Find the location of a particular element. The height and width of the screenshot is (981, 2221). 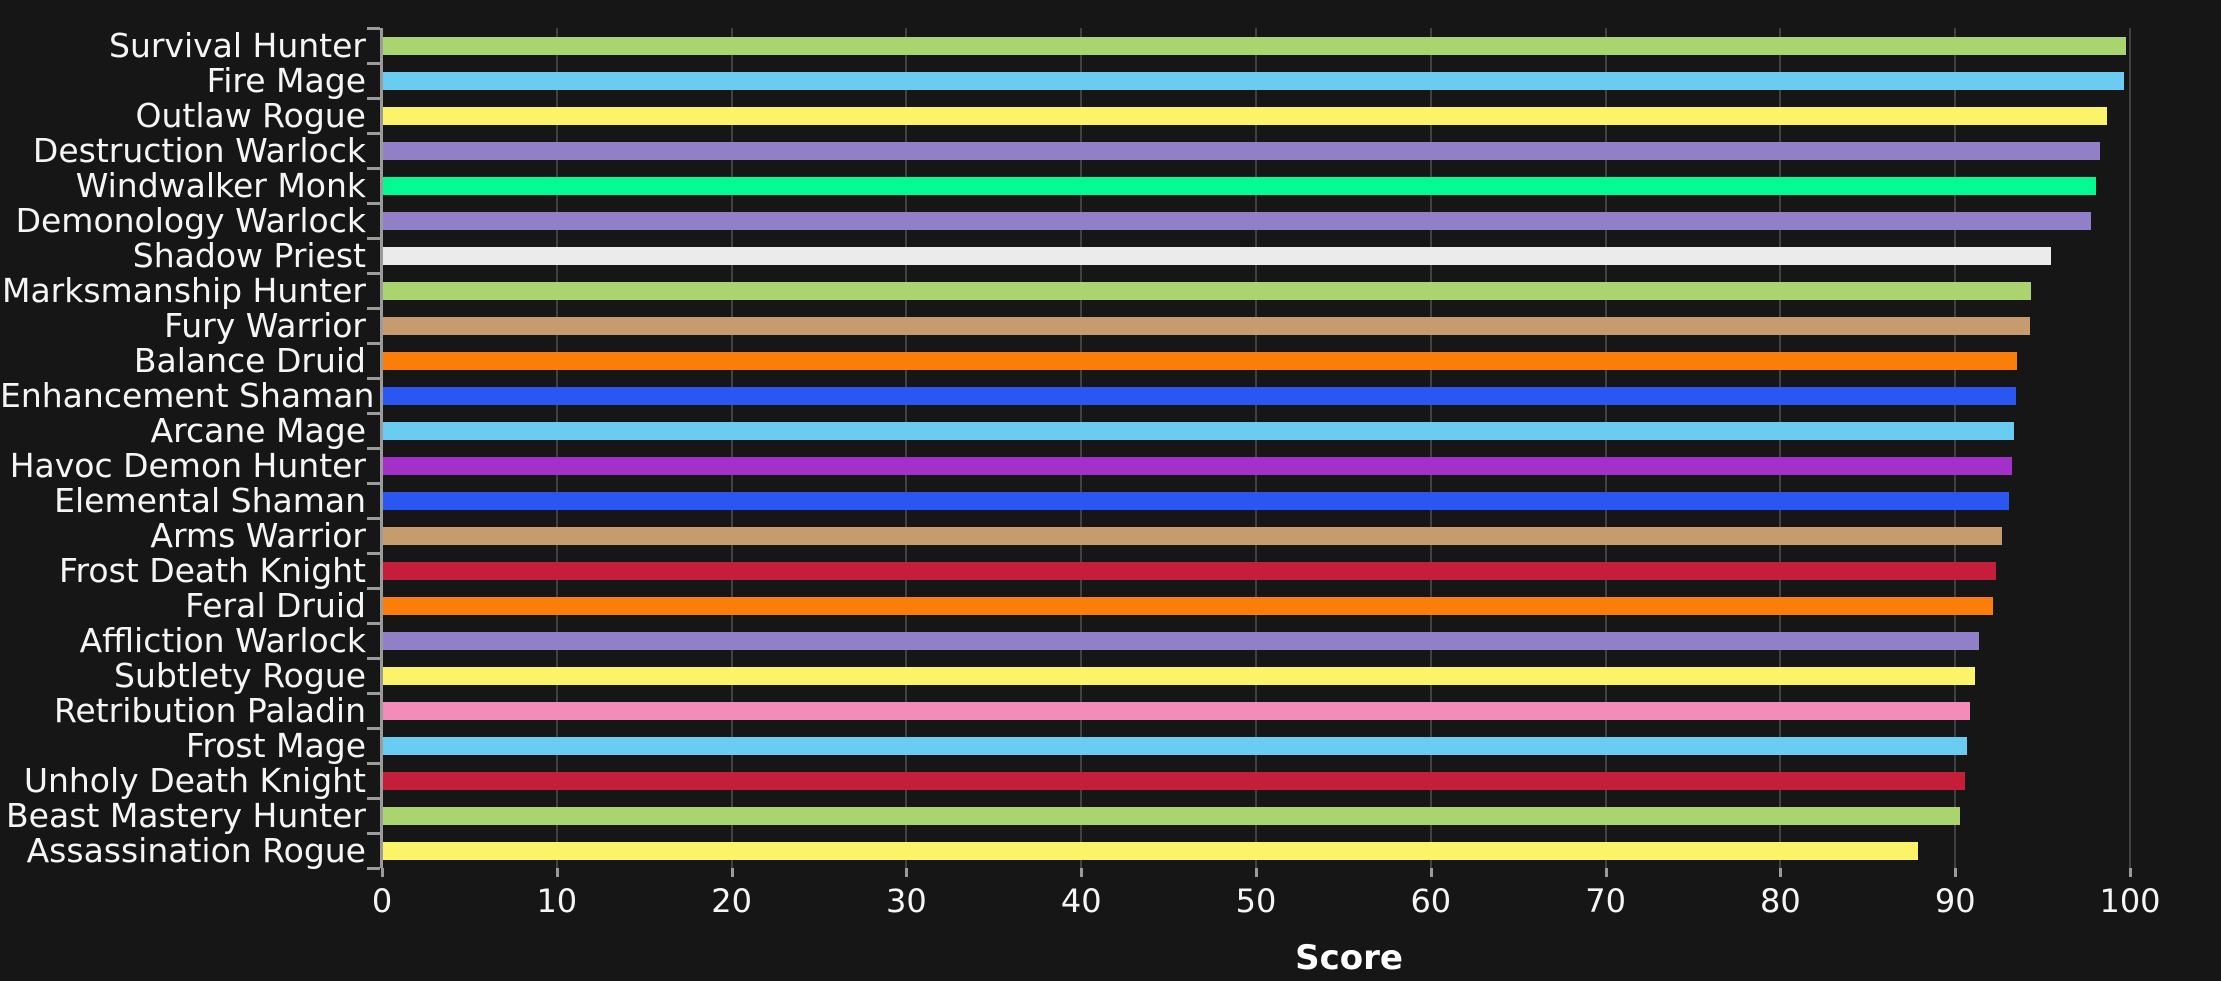

category-label: Marksmanship Hunter is located at coordinates (183, 290).